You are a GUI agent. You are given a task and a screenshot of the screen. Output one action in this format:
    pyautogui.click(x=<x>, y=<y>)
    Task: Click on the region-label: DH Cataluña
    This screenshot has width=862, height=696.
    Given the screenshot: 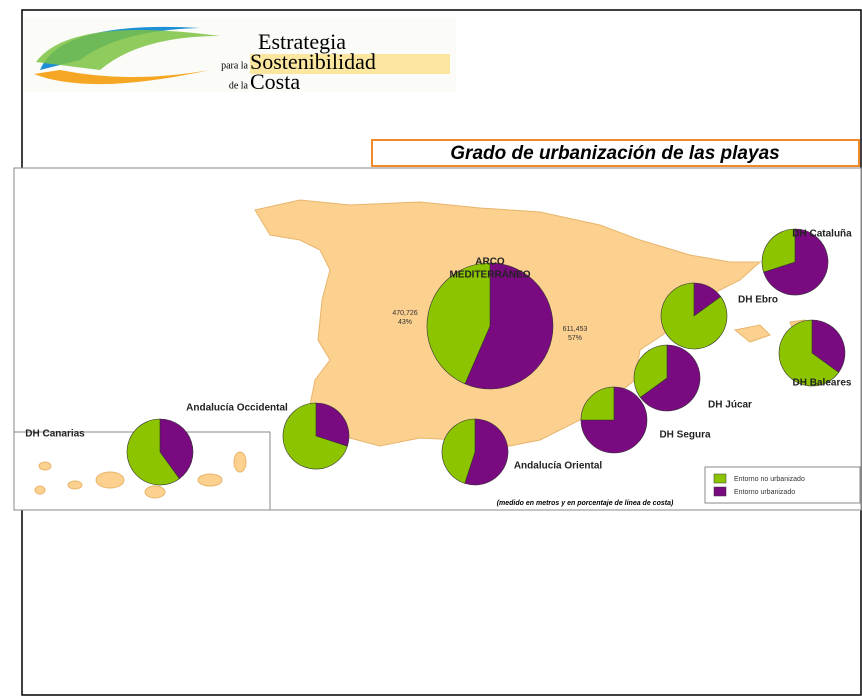 What is the action you would take?
    pyautogui.click(x=822, y=234)
    